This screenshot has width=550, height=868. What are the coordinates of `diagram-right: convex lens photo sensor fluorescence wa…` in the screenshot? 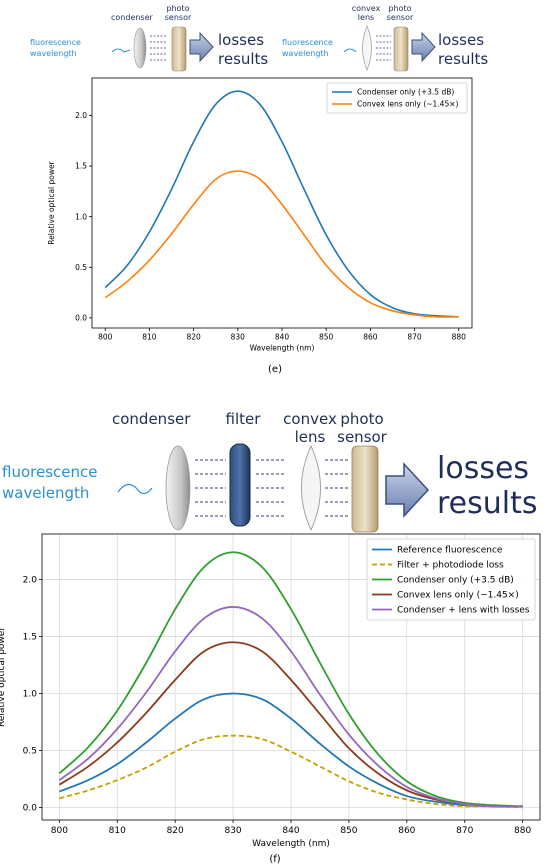 It's located at (385, 38).